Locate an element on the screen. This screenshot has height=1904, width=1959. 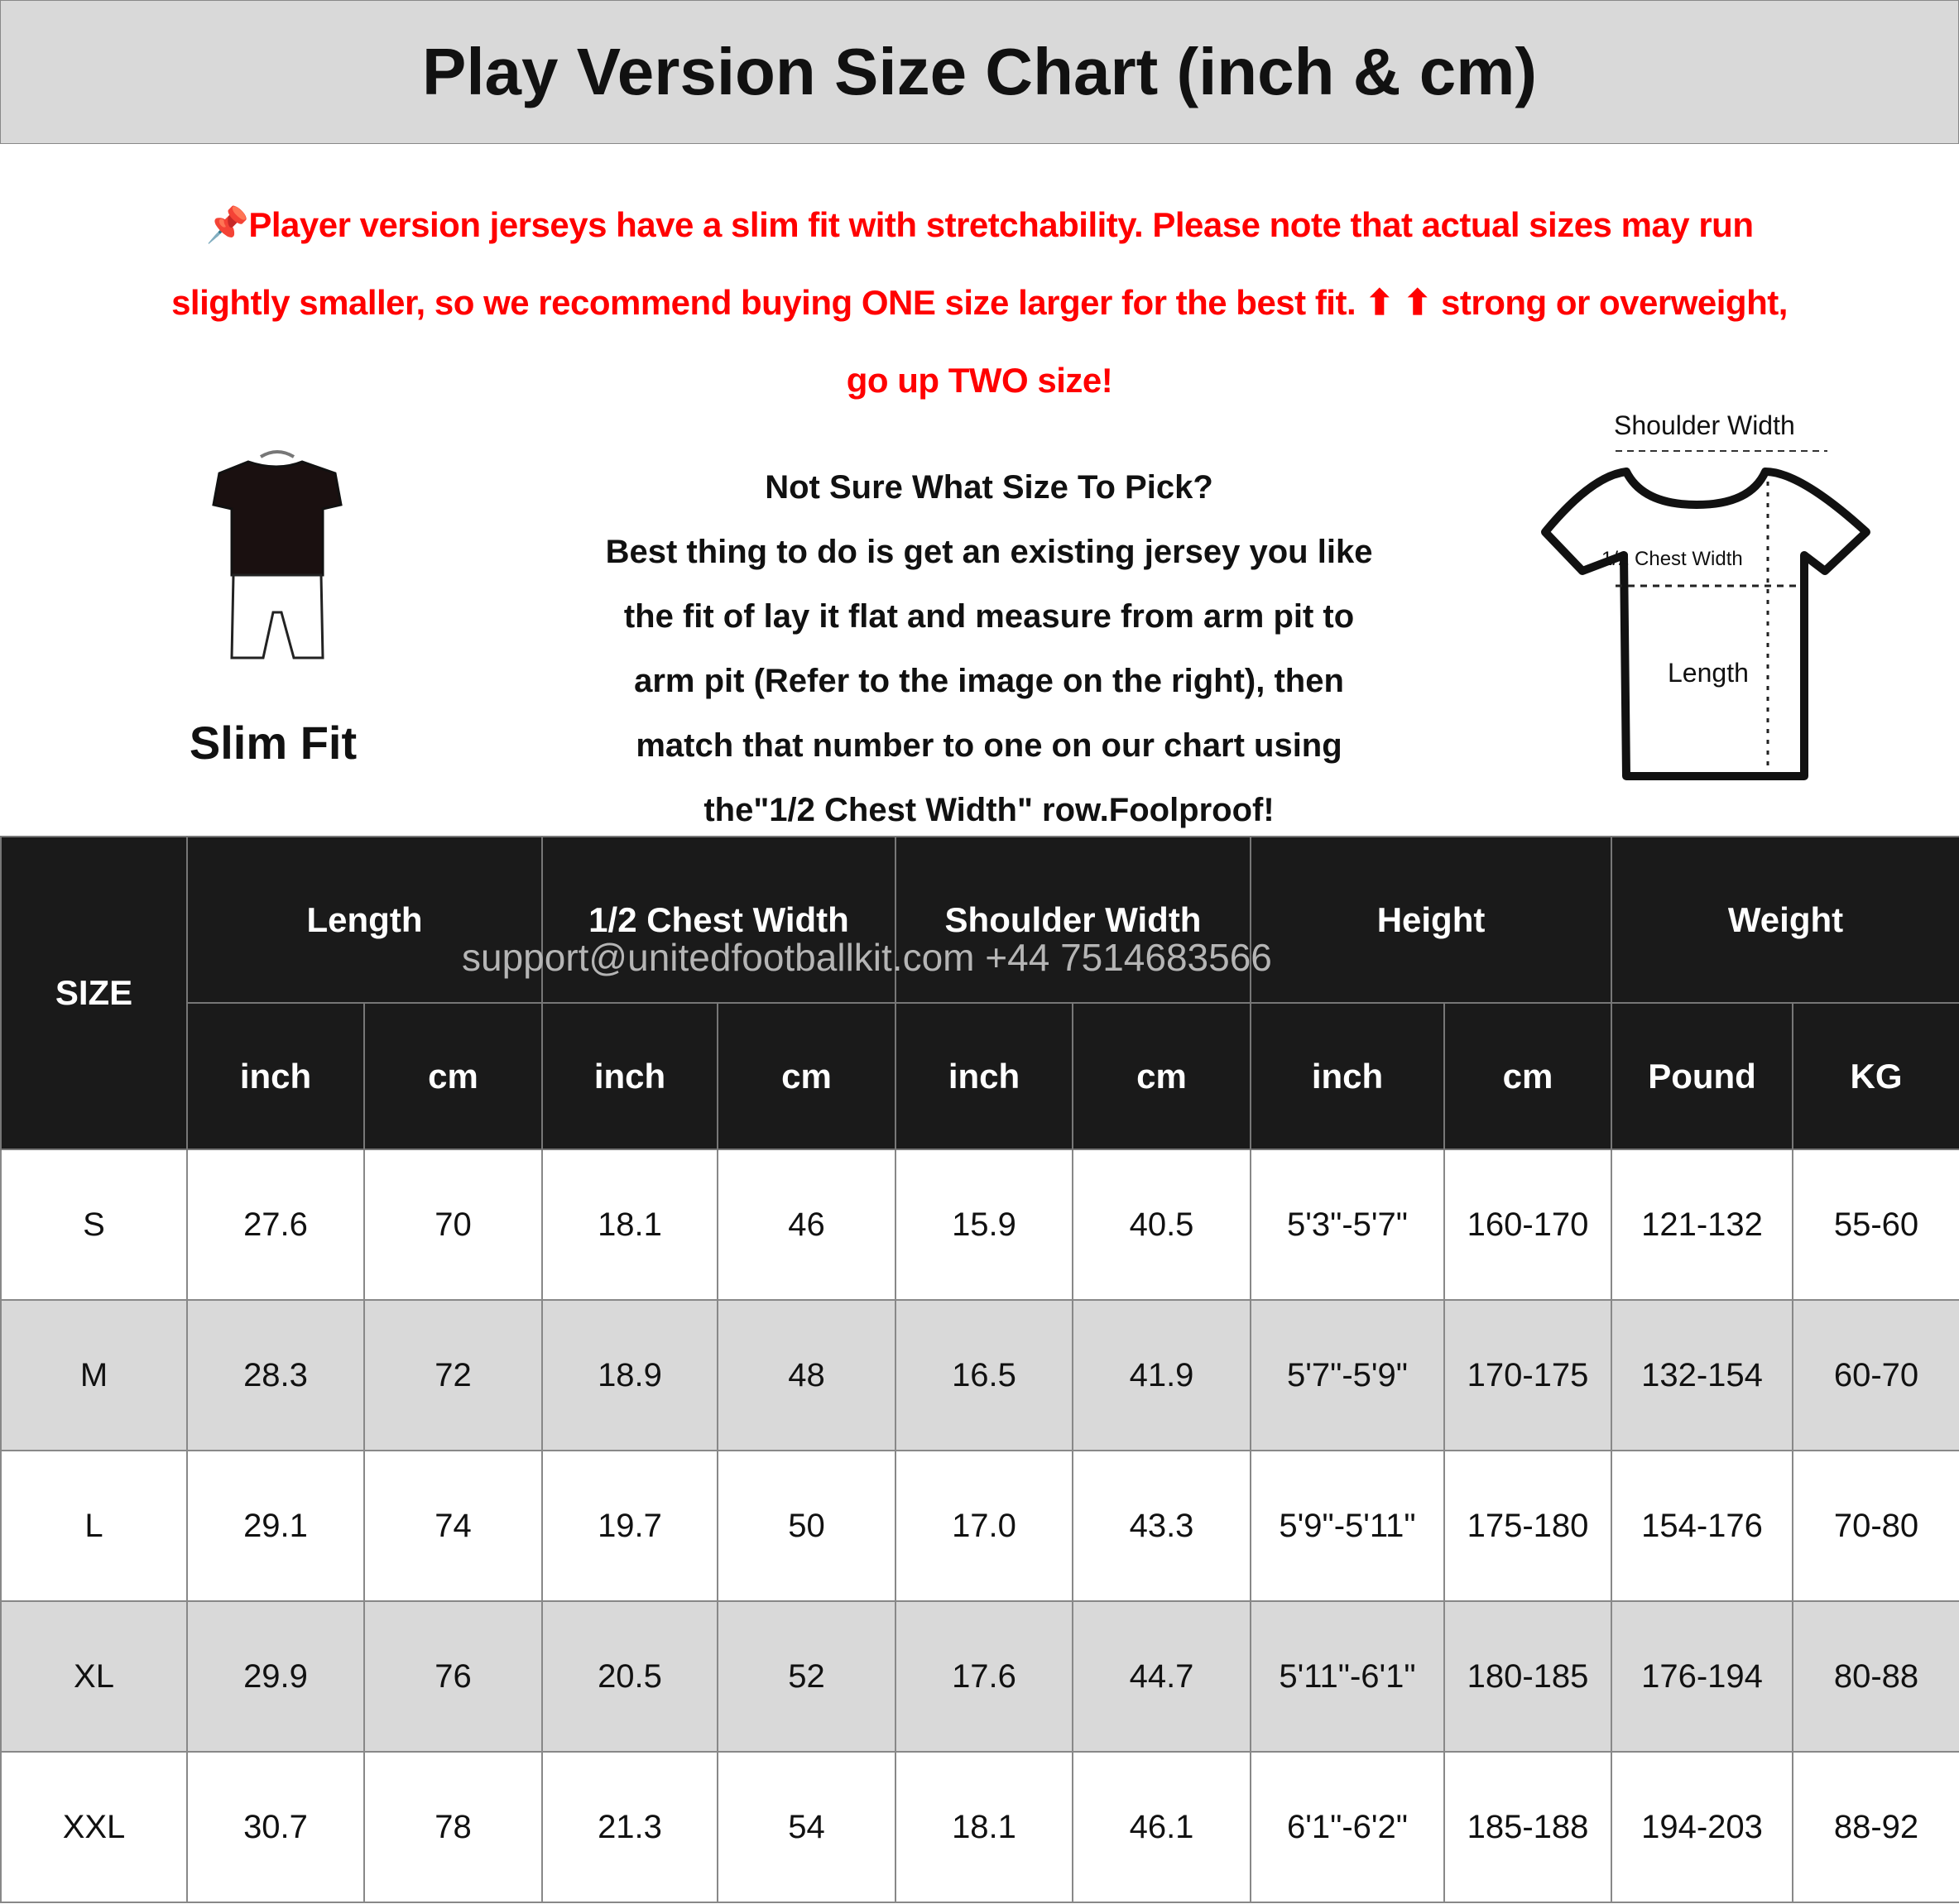
size-cell: XL is located at coordinates (94, 1676).